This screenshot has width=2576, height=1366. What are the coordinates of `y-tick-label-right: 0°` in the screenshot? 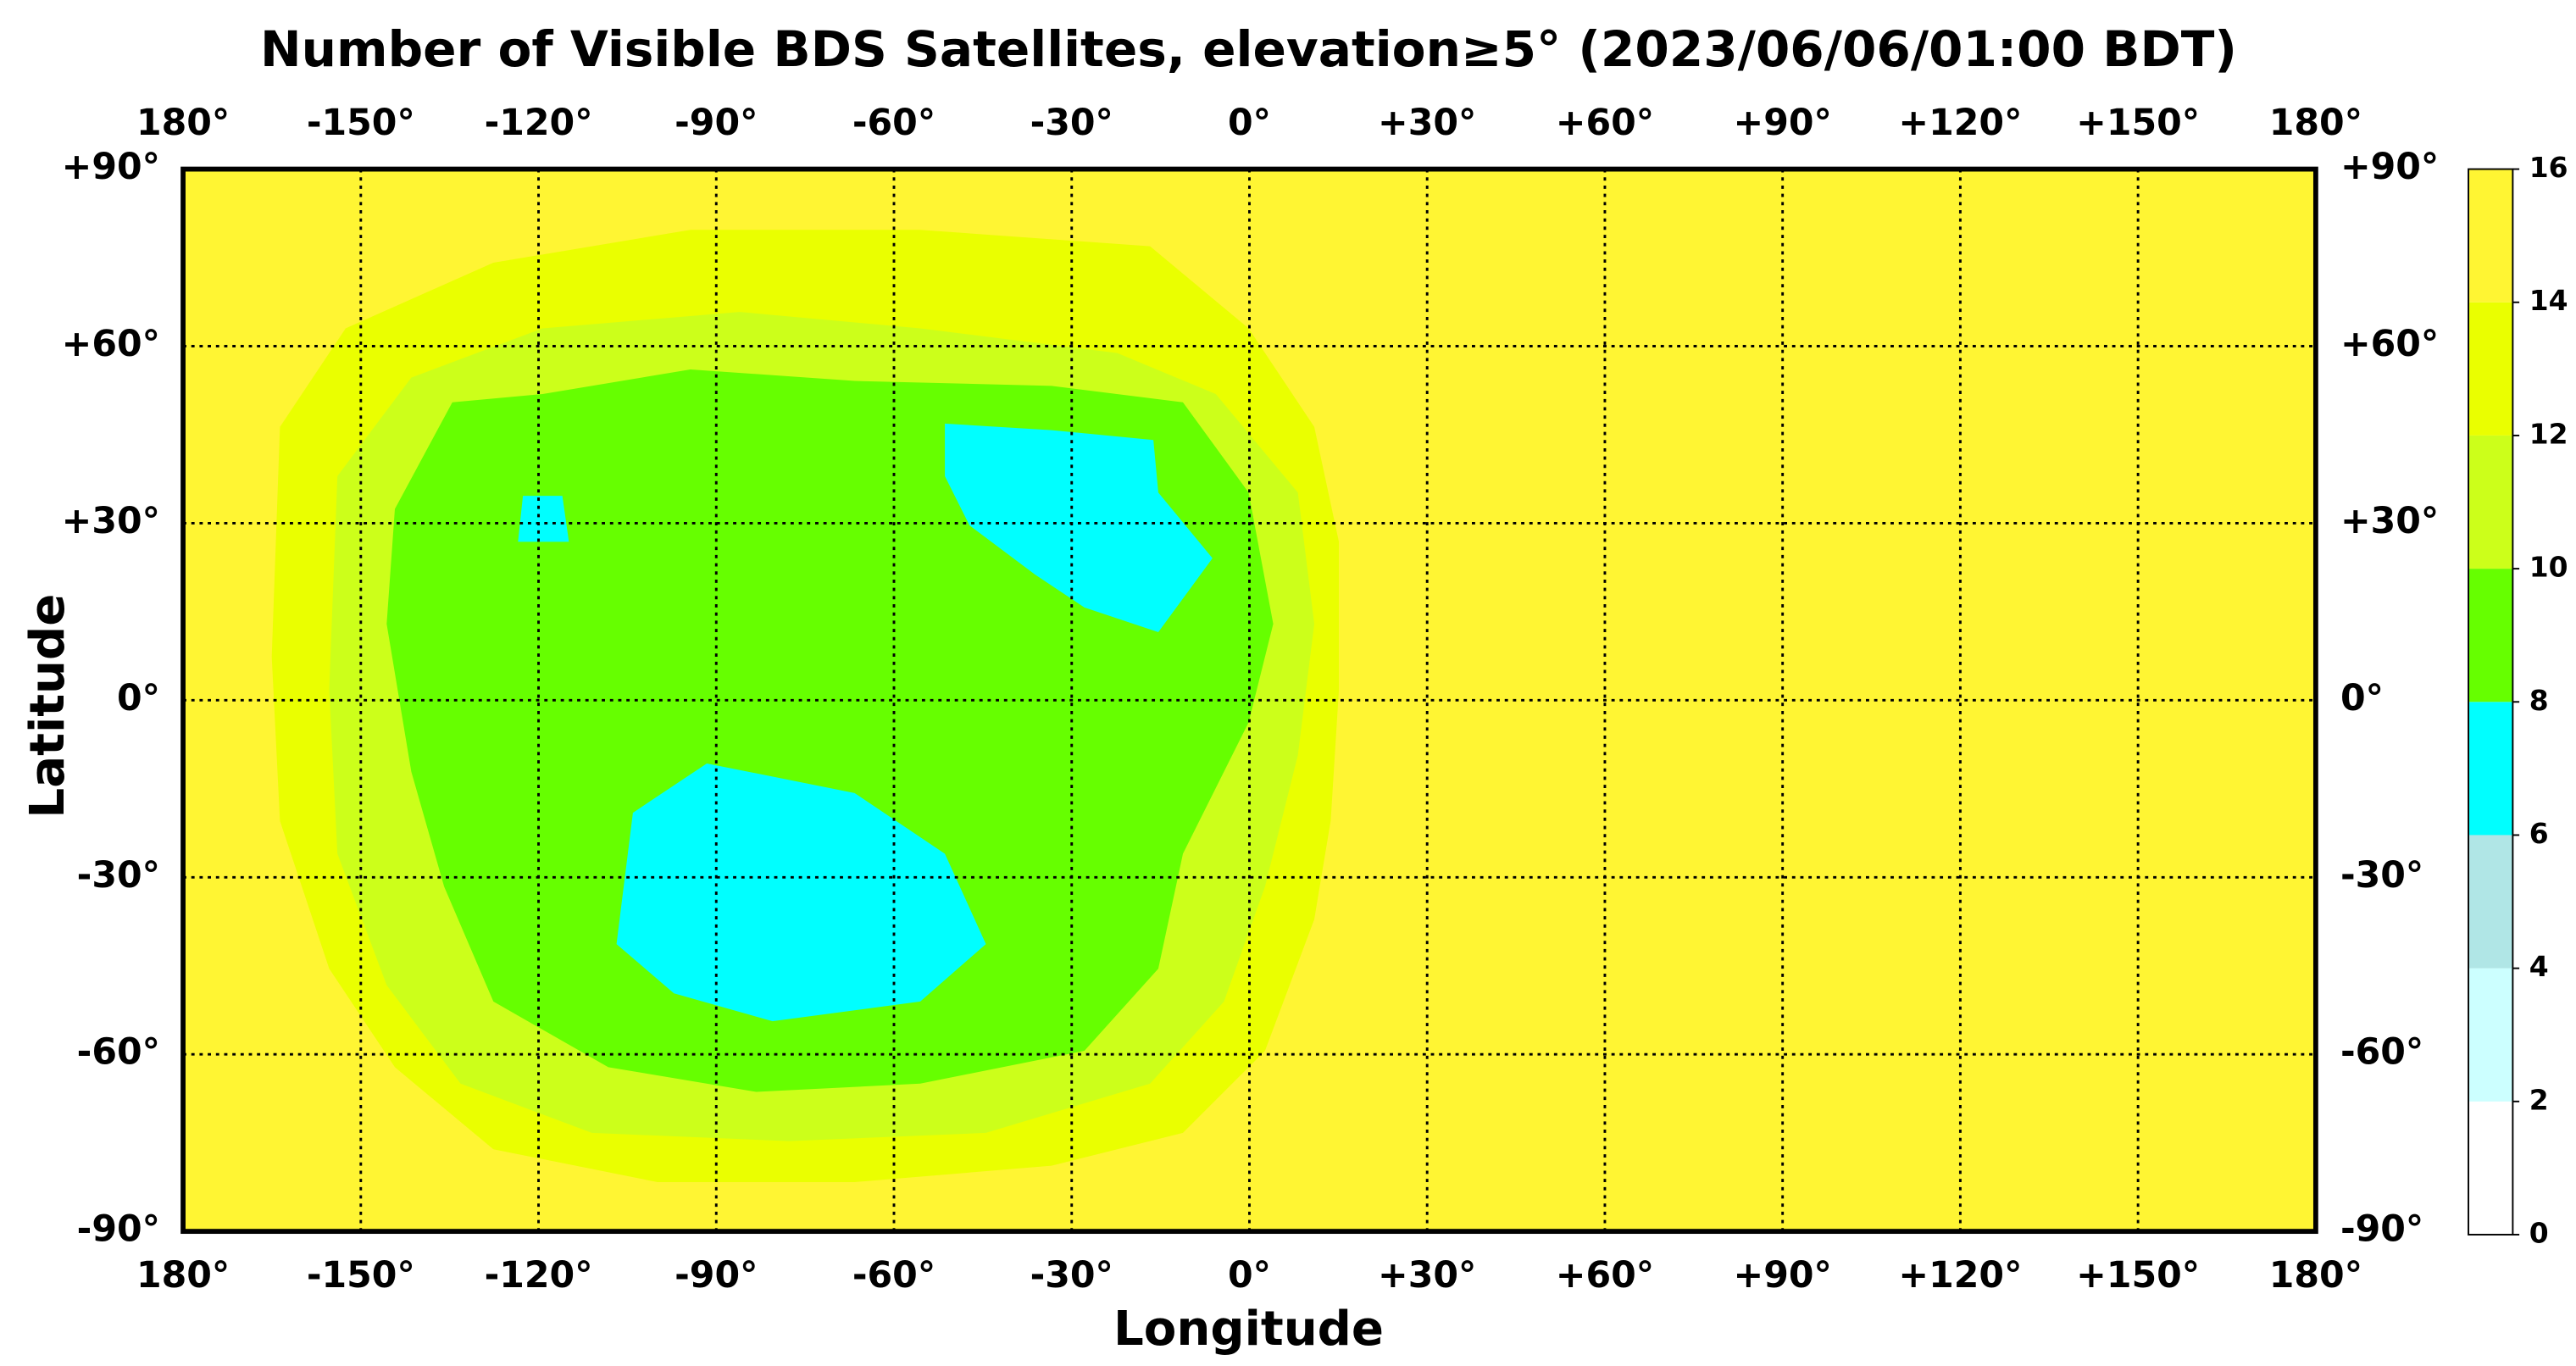 It's located at (2362, 698).